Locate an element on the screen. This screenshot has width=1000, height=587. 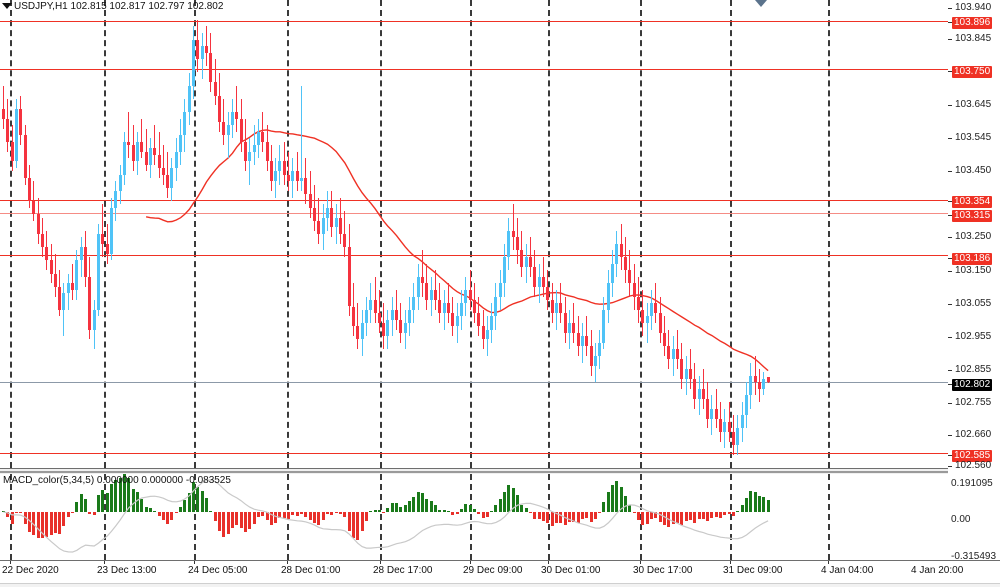
macd-pane is located at coordinates (474, 517).